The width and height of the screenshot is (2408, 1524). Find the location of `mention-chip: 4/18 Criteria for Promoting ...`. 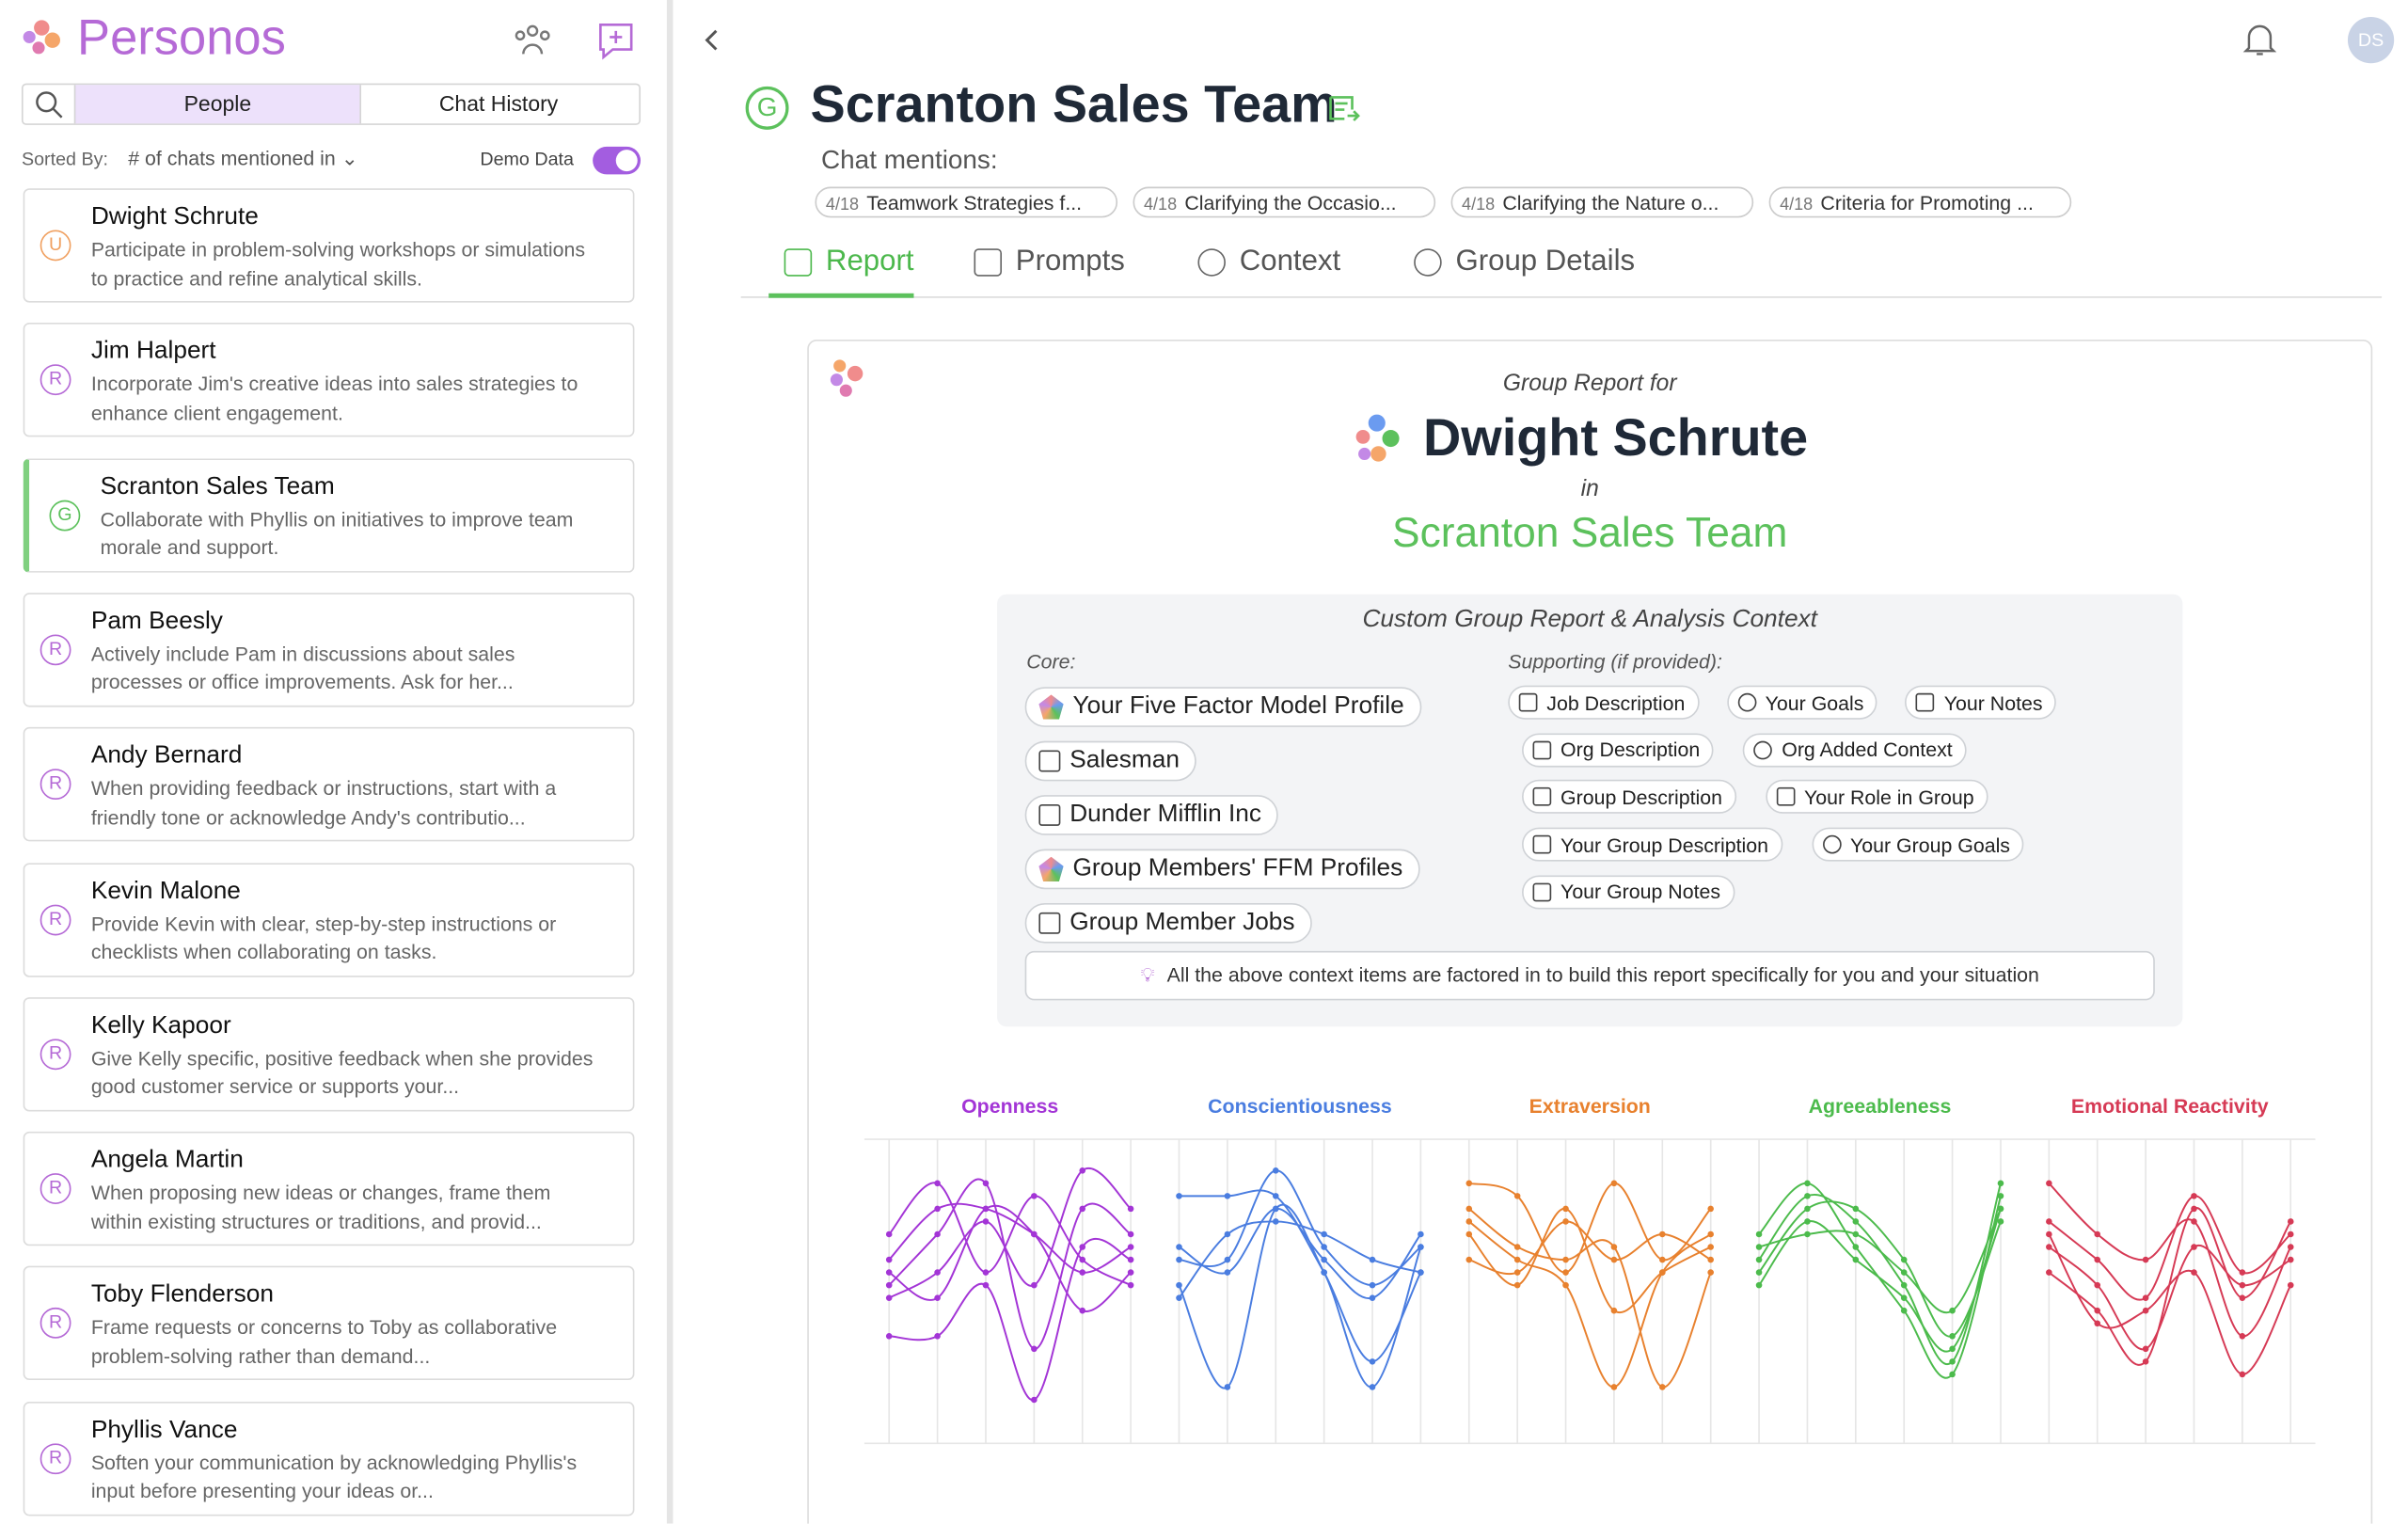

mention-chip: 4/18 Criteria for Promoting ... is located at coordinates (1920, 202).